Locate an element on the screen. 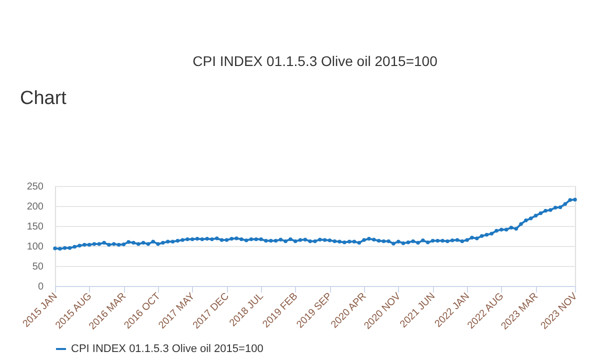  y-tick-label: 150 is located at coordinates (35, 227).